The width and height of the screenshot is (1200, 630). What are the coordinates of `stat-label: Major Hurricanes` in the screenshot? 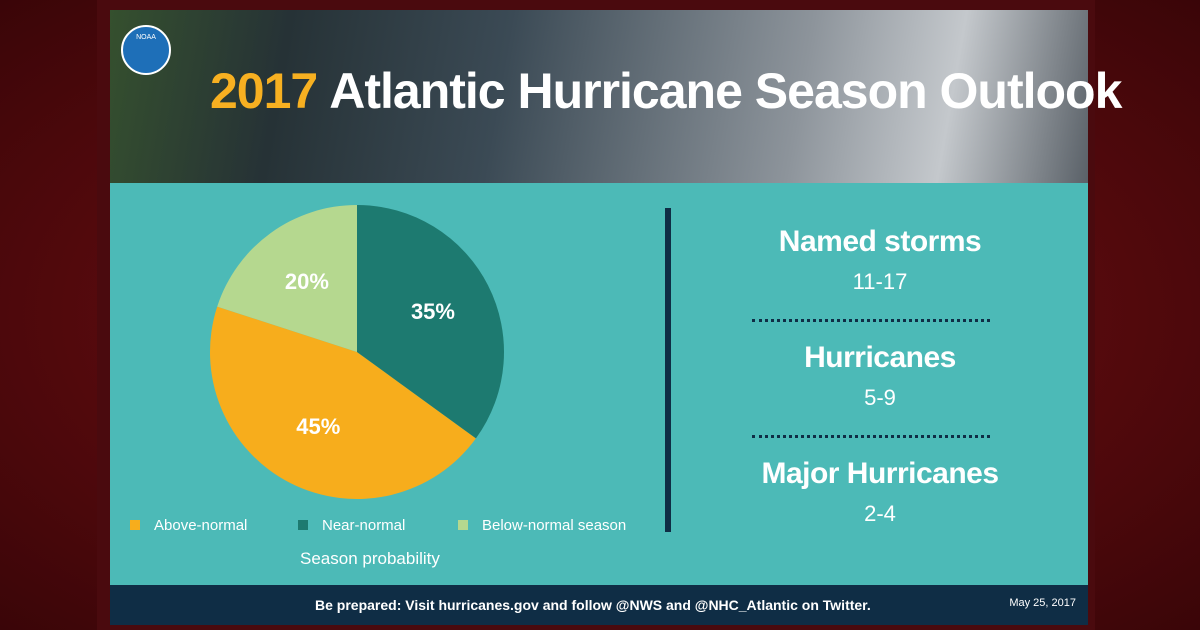 It's located at (880, 473).